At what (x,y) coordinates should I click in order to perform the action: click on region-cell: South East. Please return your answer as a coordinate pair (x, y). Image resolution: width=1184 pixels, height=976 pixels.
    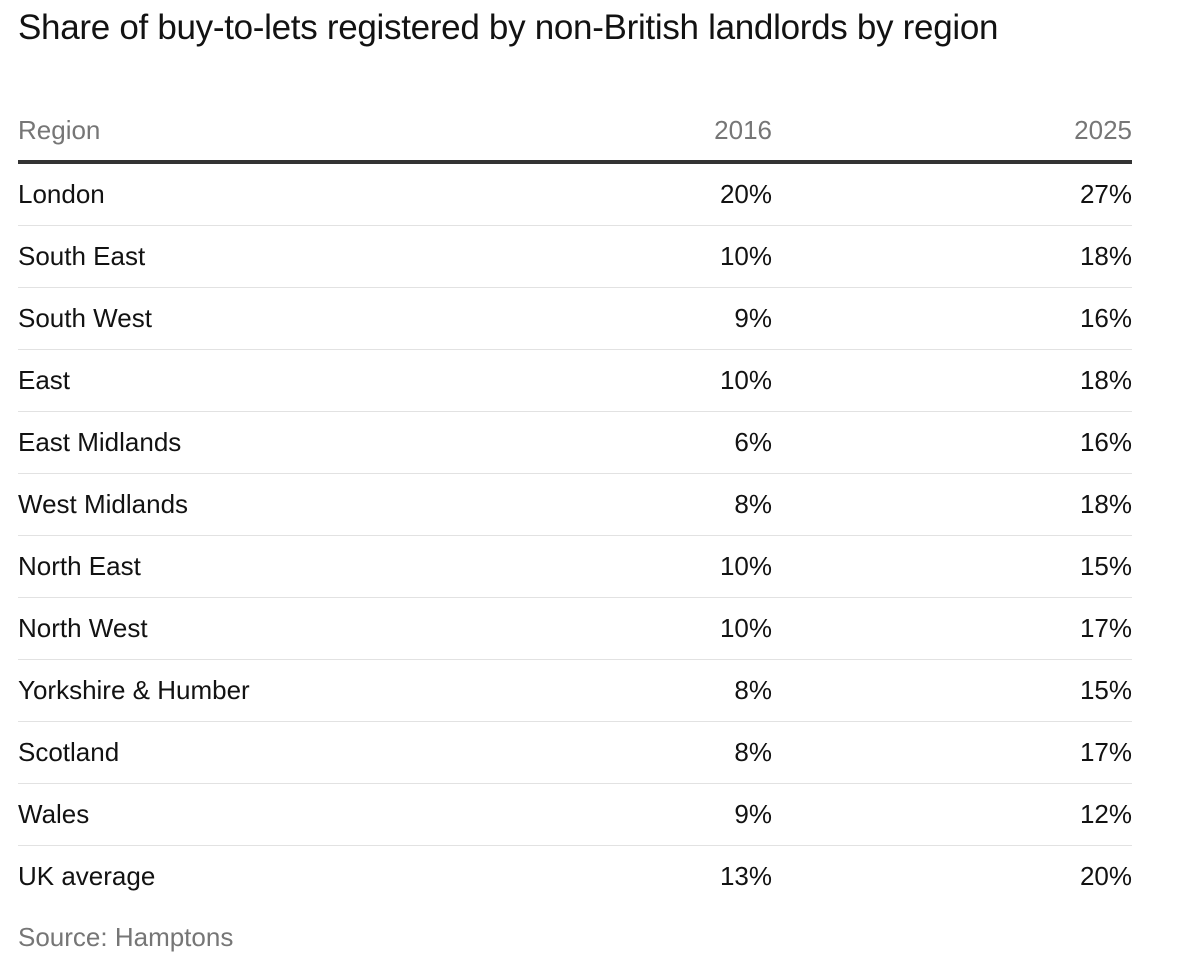
    Looking at the image, I should click on (82, 256).